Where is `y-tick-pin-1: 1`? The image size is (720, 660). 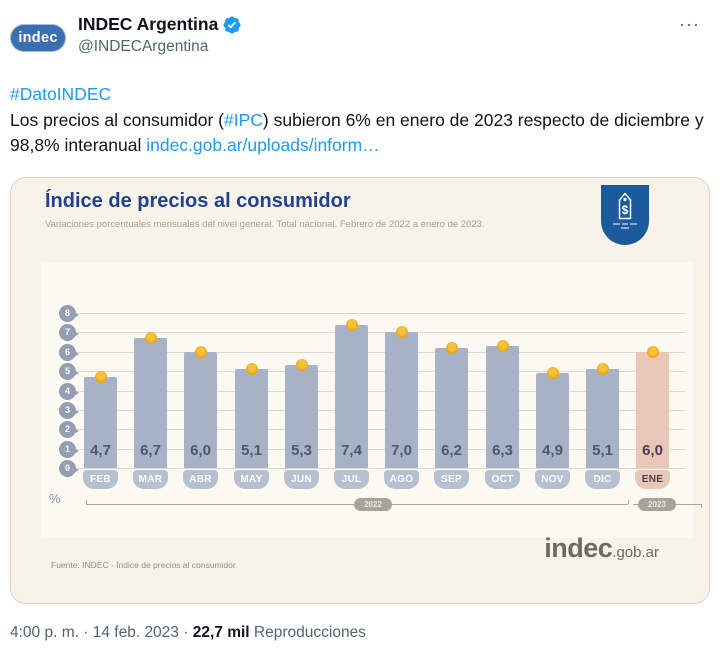 y-tick-pin-1: 1 is located at coordinates (69, 449).